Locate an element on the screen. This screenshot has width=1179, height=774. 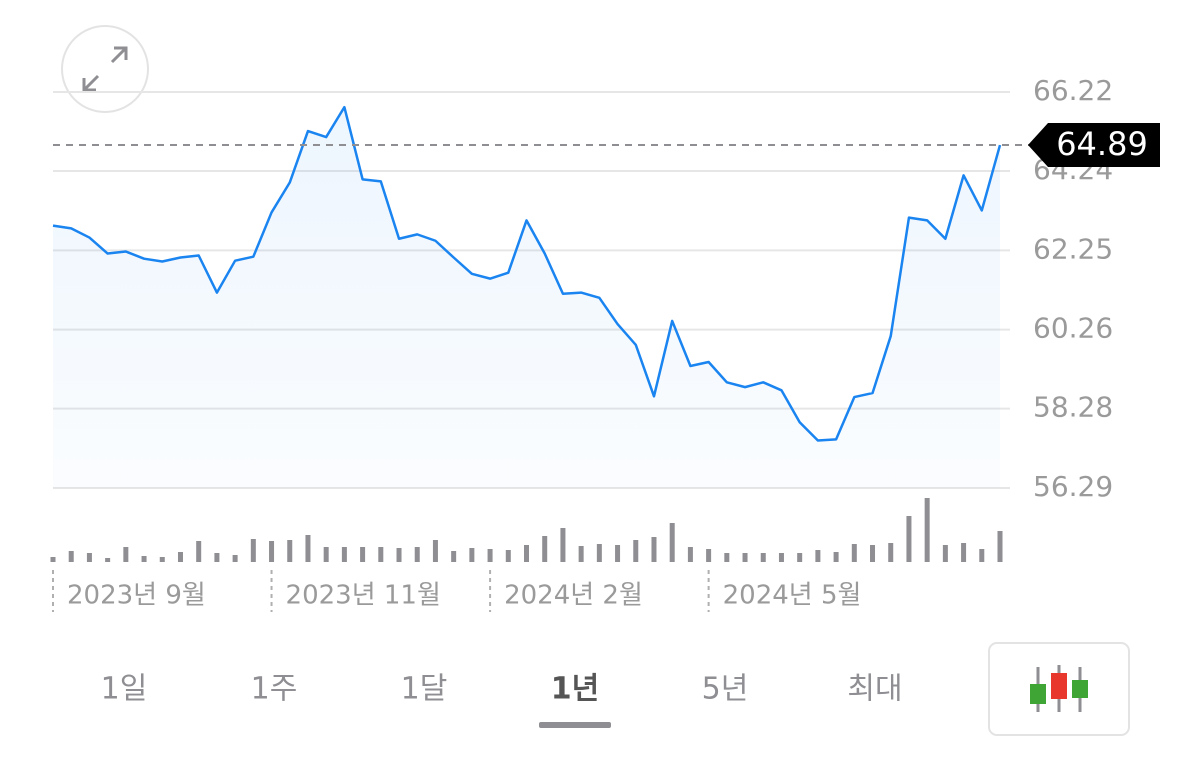
x-tick-label: 2024년 5월 is located at coordinates (792, 596).